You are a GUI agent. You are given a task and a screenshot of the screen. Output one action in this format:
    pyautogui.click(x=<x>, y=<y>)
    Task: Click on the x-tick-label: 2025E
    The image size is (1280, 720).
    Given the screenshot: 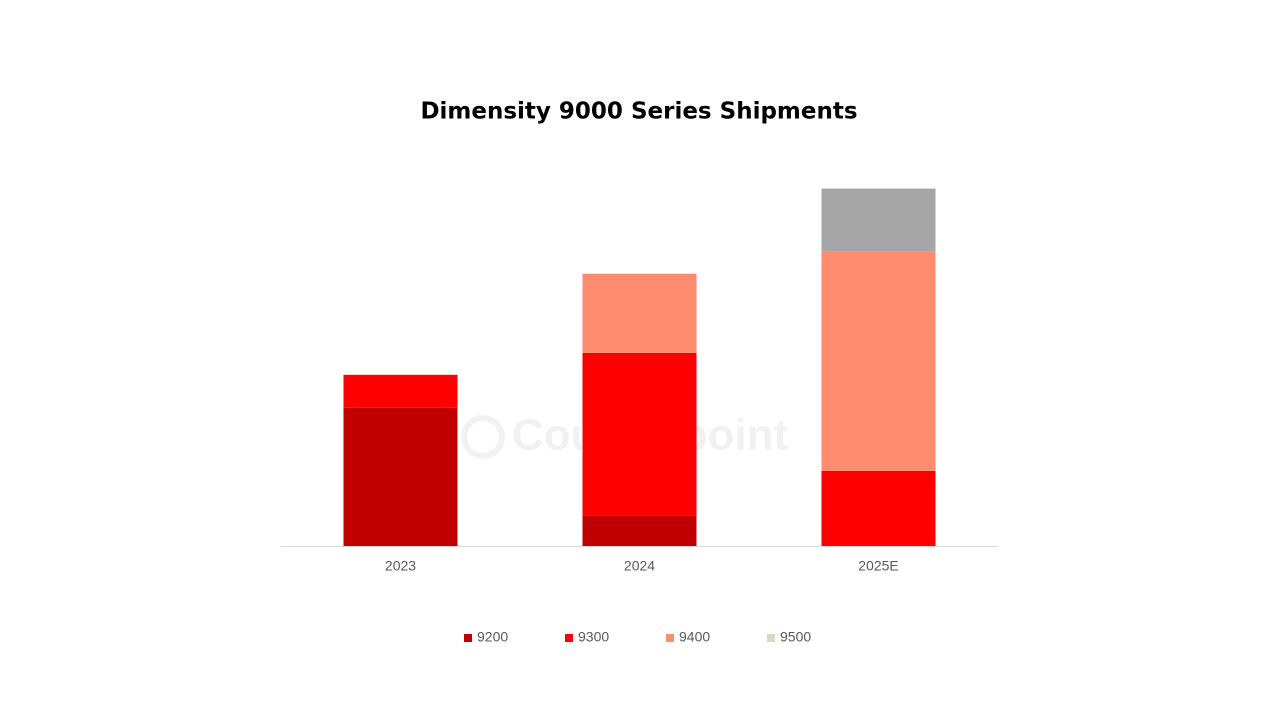 What is the action you would take?
    pyautogui.click(x=878, y=566)
    